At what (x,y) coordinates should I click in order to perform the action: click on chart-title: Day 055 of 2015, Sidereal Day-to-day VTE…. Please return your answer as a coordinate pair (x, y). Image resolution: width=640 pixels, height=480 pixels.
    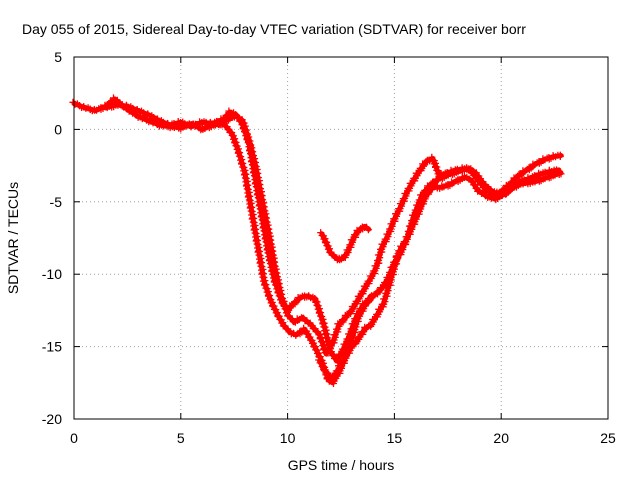
    Looking at the image, I should click on (274, 29).